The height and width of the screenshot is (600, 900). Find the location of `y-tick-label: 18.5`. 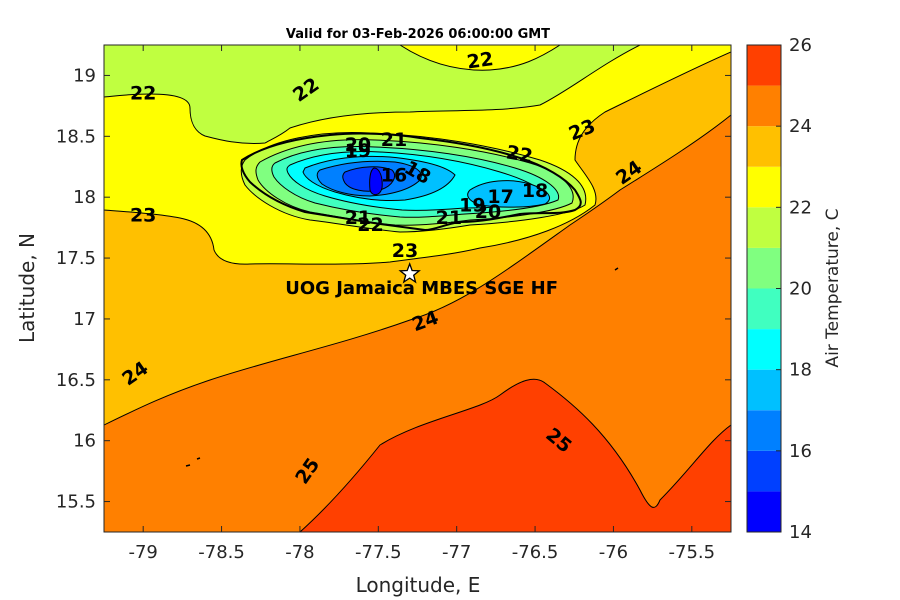

y-tick-label: 18.5 is located at coordinates (76, 136).